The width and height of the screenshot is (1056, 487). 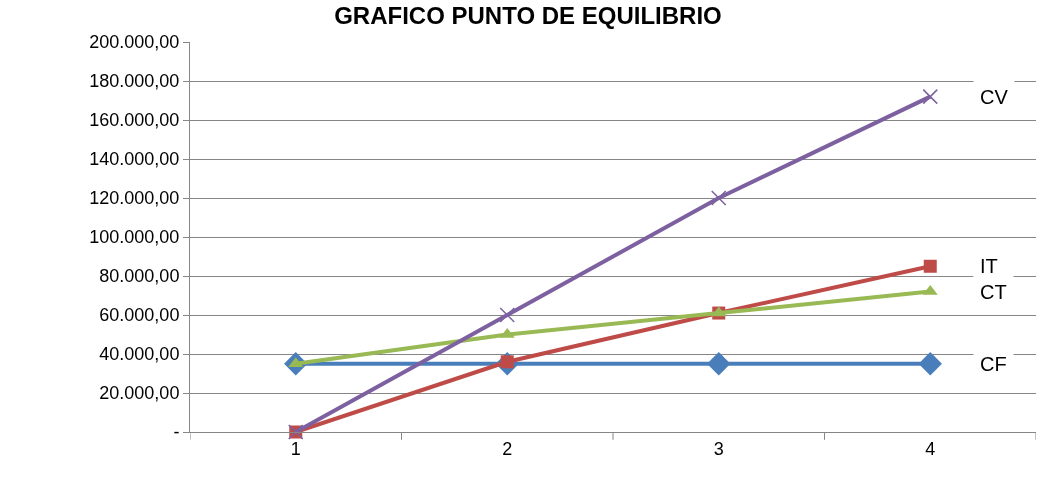 What do you see at coordinates (134, 237) in the screenshot?
I see `y-tick-label: 100.000,00` at bounding box center [134, 237].